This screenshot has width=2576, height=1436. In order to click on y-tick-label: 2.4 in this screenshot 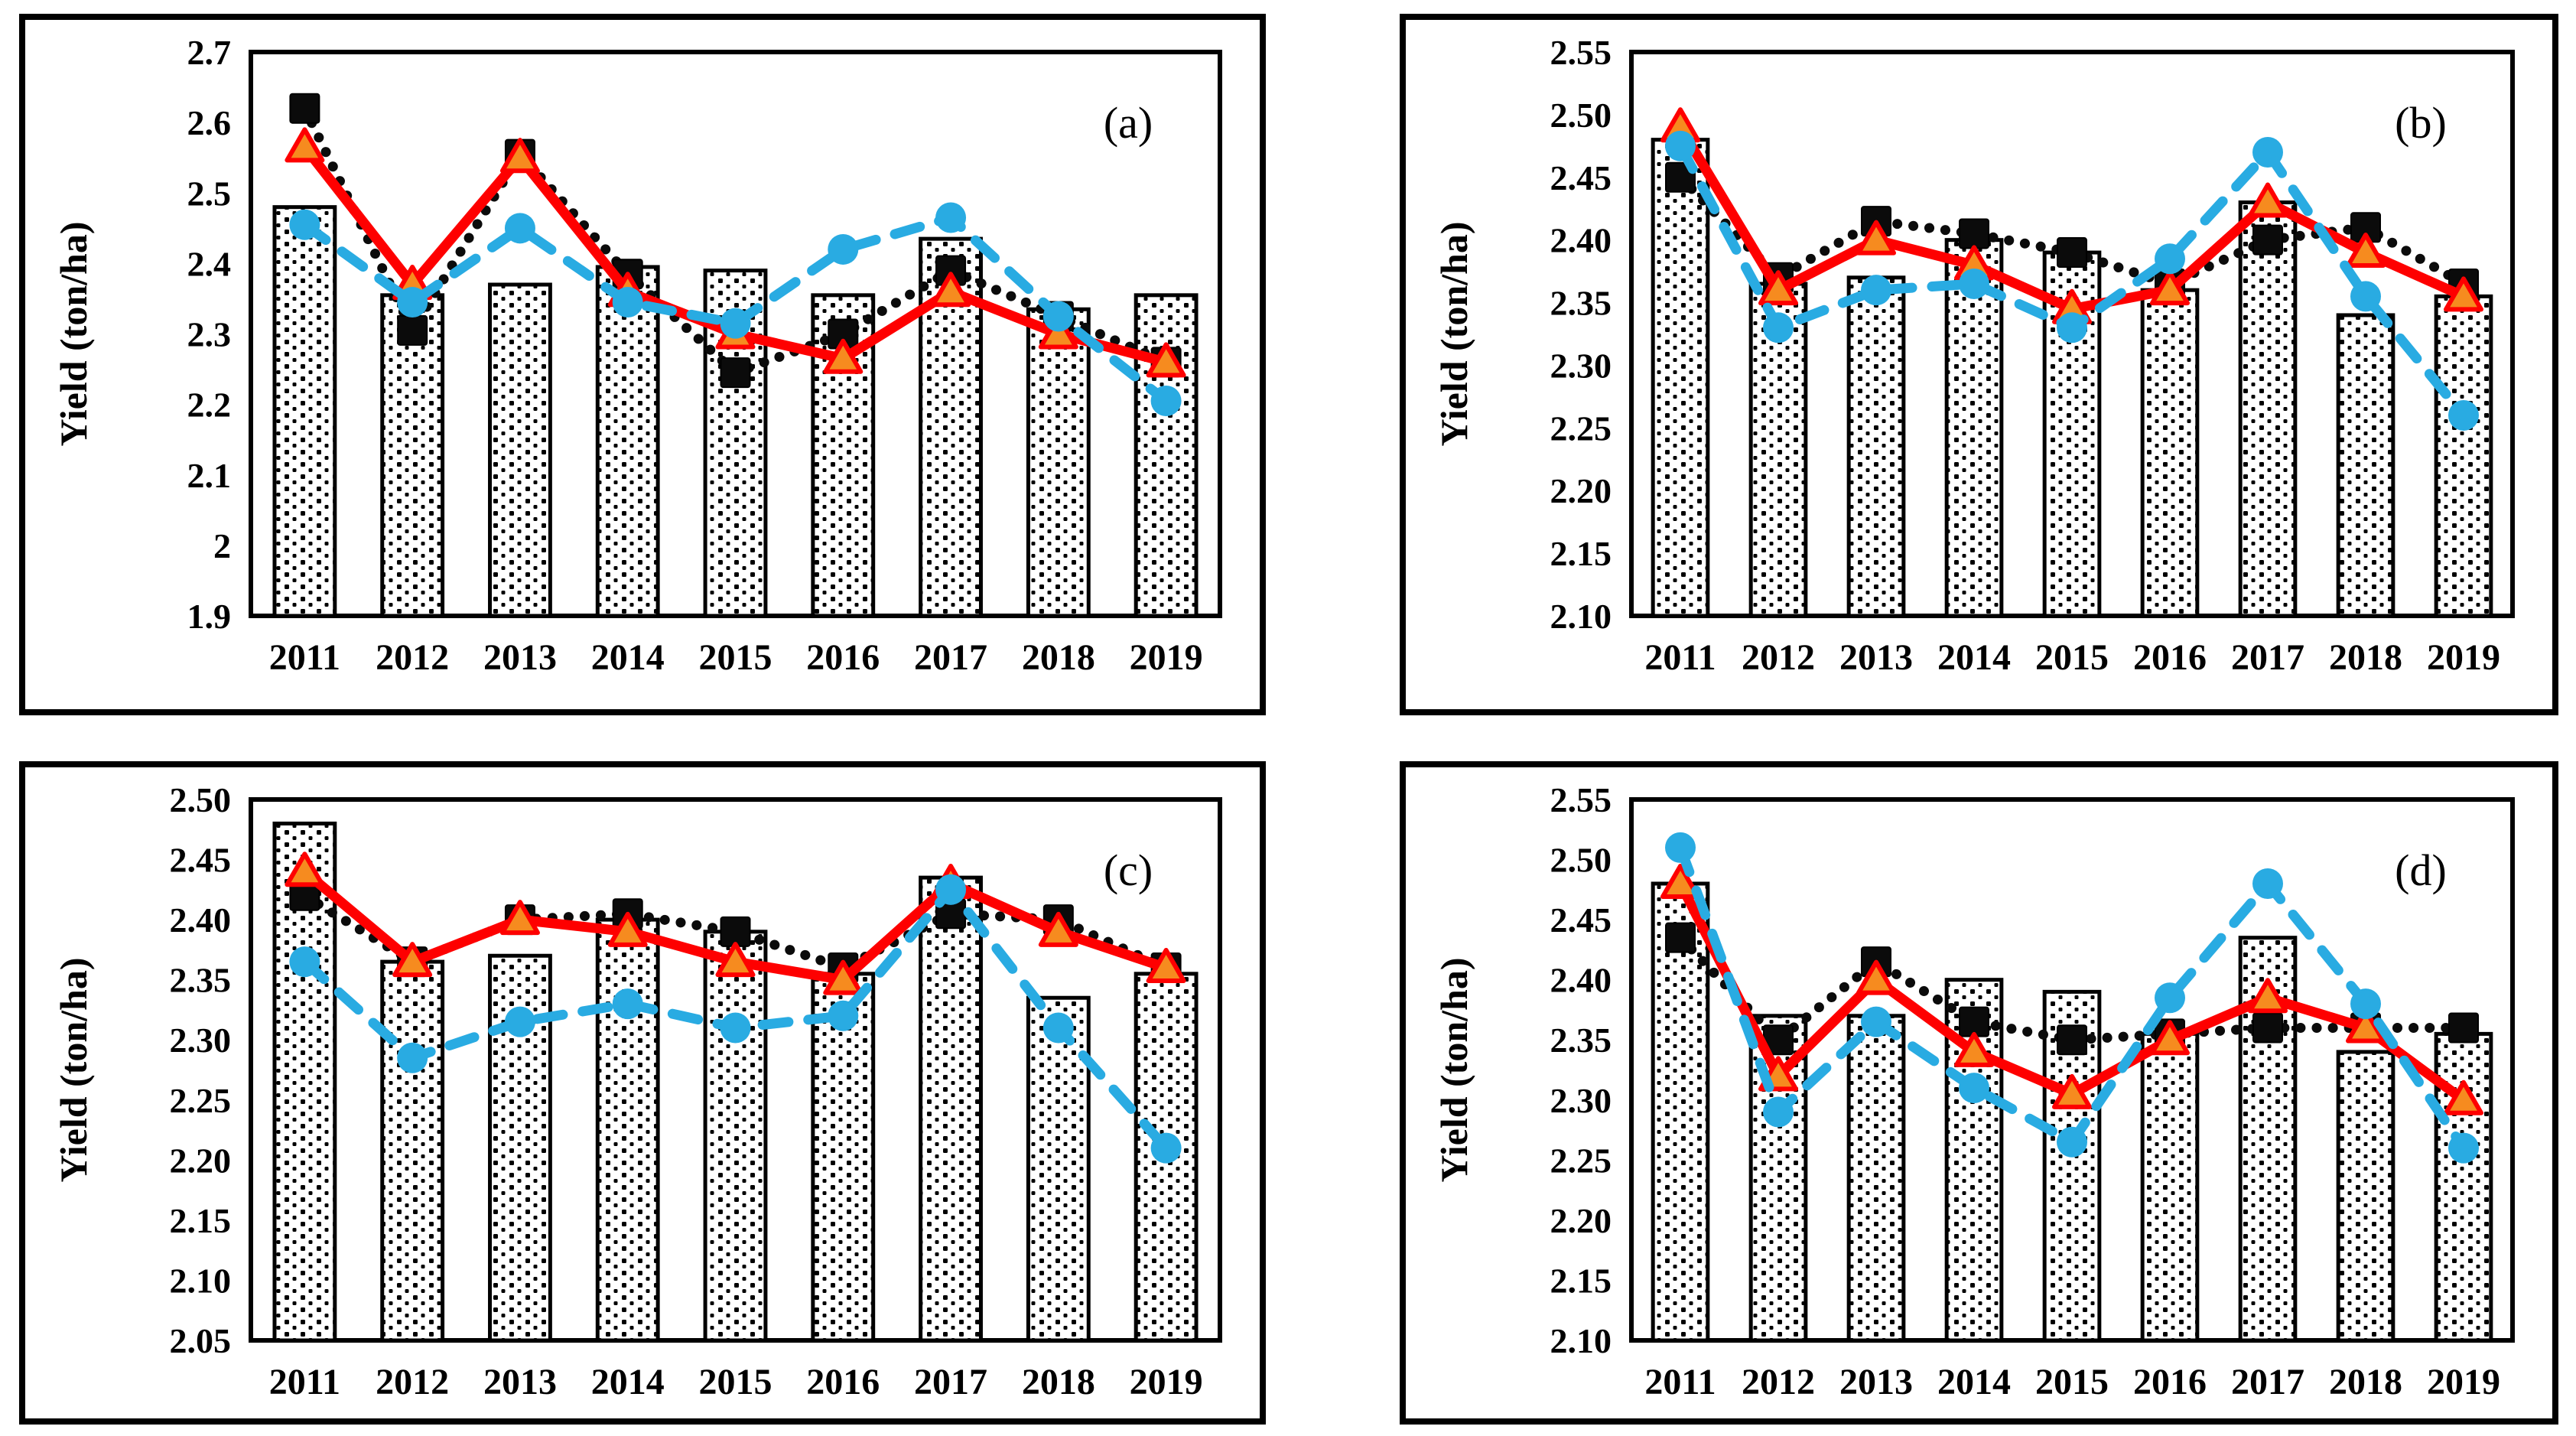, I will do `click(209, 263)`.